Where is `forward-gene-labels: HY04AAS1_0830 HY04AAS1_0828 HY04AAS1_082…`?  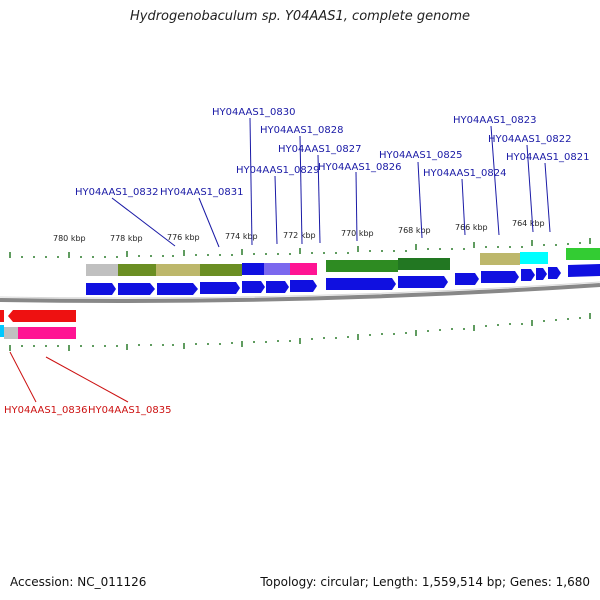 forward-gene-labels: HY04AAS1_0830 HY04AAS1_0828 HY04AAS1_082… is located at coordinates (332, 152).